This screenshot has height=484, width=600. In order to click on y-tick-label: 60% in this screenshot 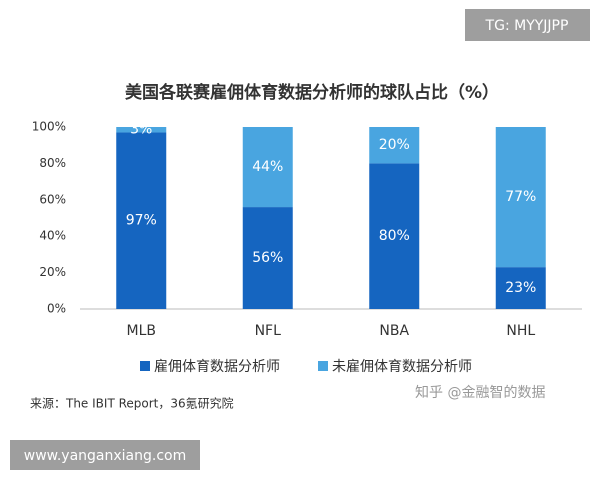, I will do `click(52, 199)`.